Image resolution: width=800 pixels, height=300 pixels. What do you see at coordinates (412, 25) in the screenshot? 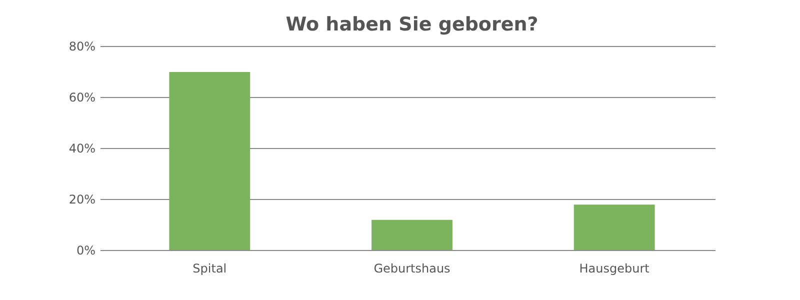
I see `chart-title: Wo haben Sie geboren?` at bounding box center [412, 25].